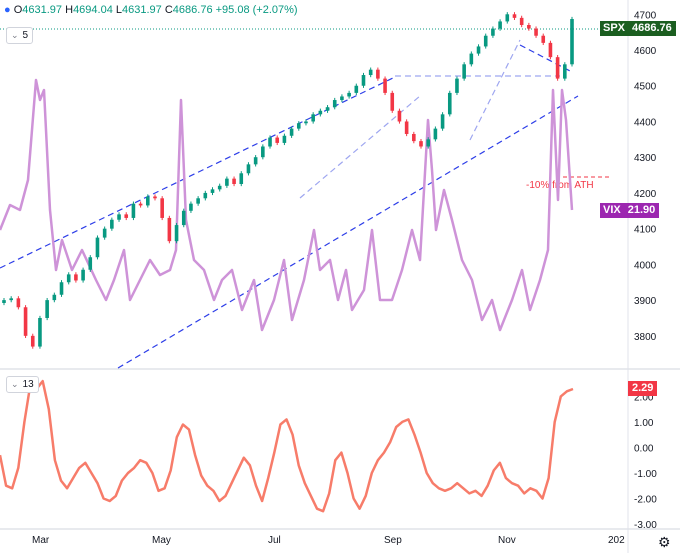  Describe the element at coordinates (7, 10) in the screenshot. I see `symbol-status-icon: ●` at that location.